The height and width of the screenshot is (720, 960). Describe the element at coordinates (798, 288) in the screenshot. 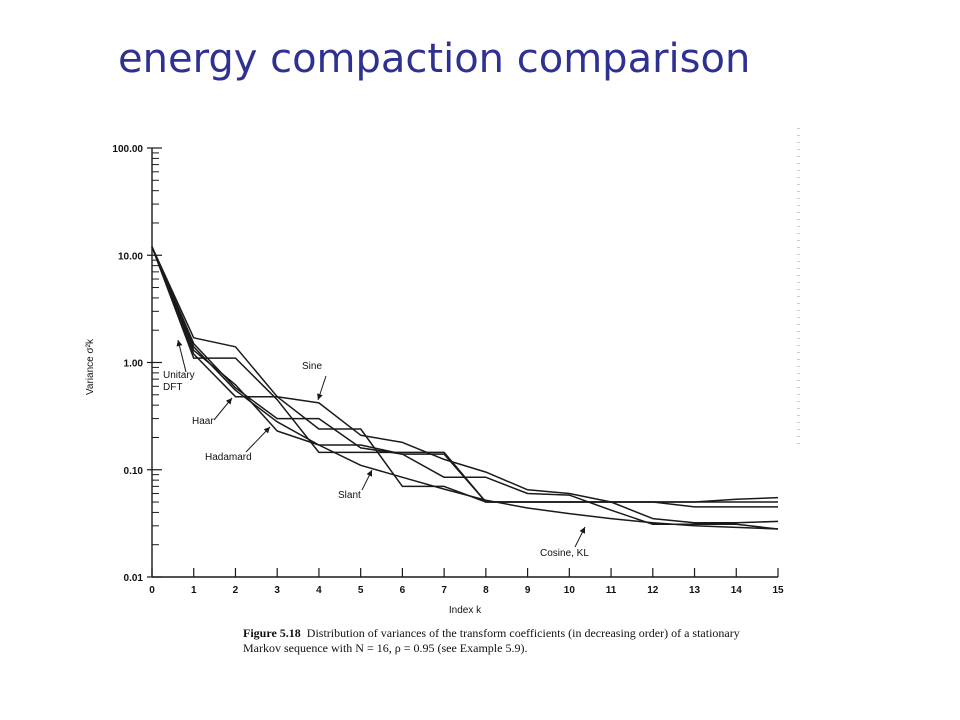

I see `scan-artifact` at that location.